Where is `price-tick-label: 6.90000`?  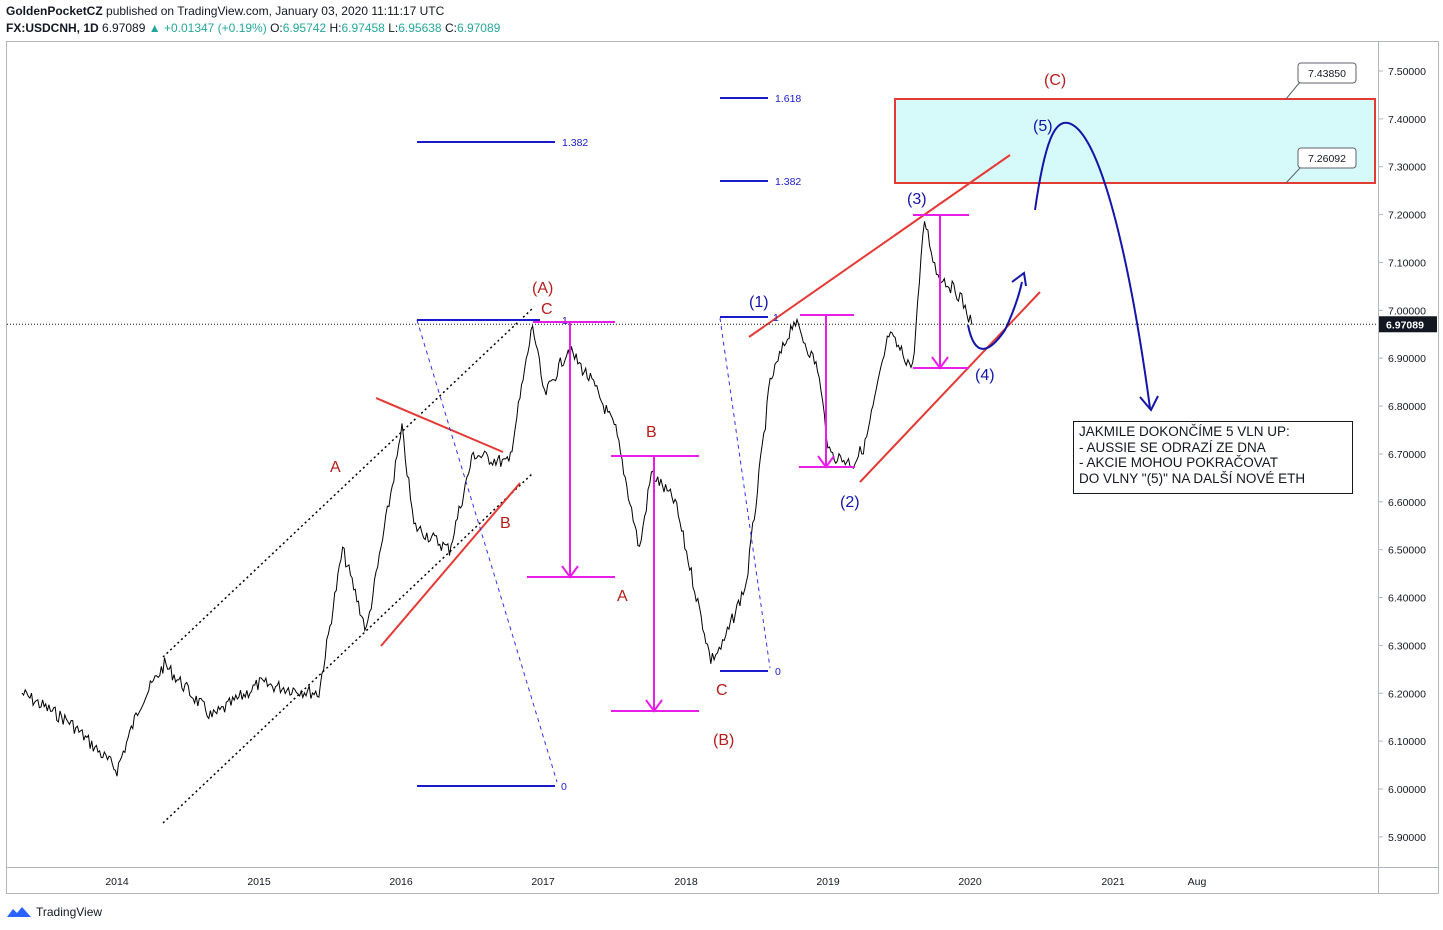 price-tick-label: 6.90000 is located at coordinates (1407, 359).